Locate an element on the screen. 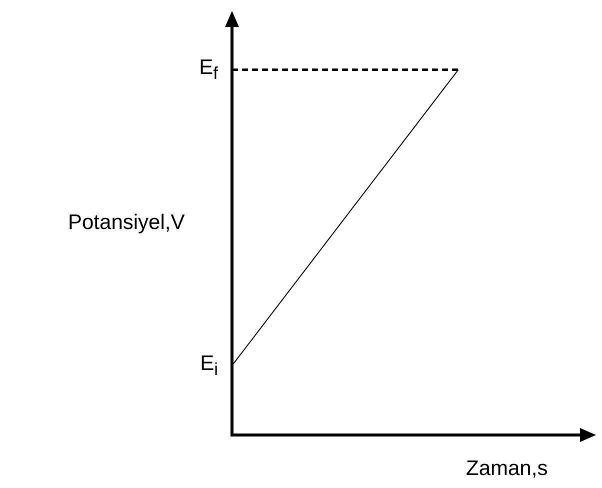 Image resolution: width=602 pixels, height=488 pixels. ref-line-label: E$_{f}$ is located at coordinates (208, 70).